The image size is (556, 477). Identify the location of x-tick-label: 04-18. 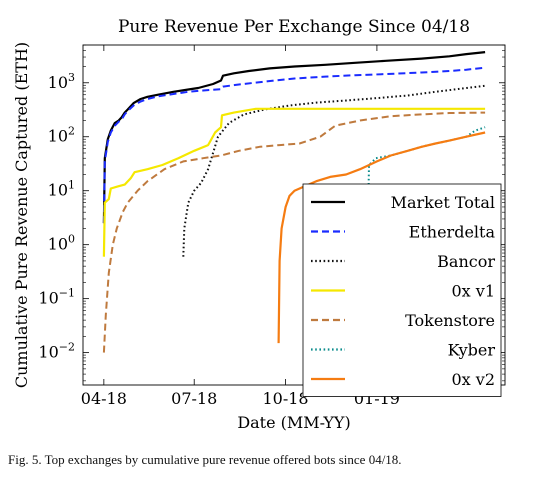
(104, 398).